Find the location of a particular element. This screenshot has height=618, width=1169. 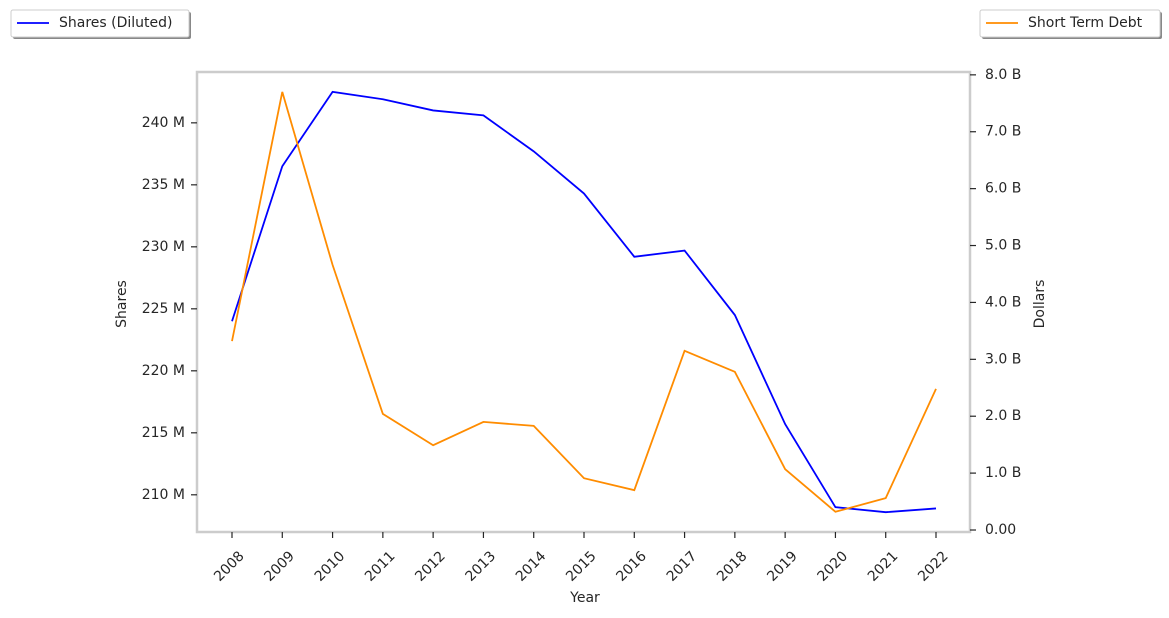

x-tick-label: 2013 is located at coordinates (481, 566).